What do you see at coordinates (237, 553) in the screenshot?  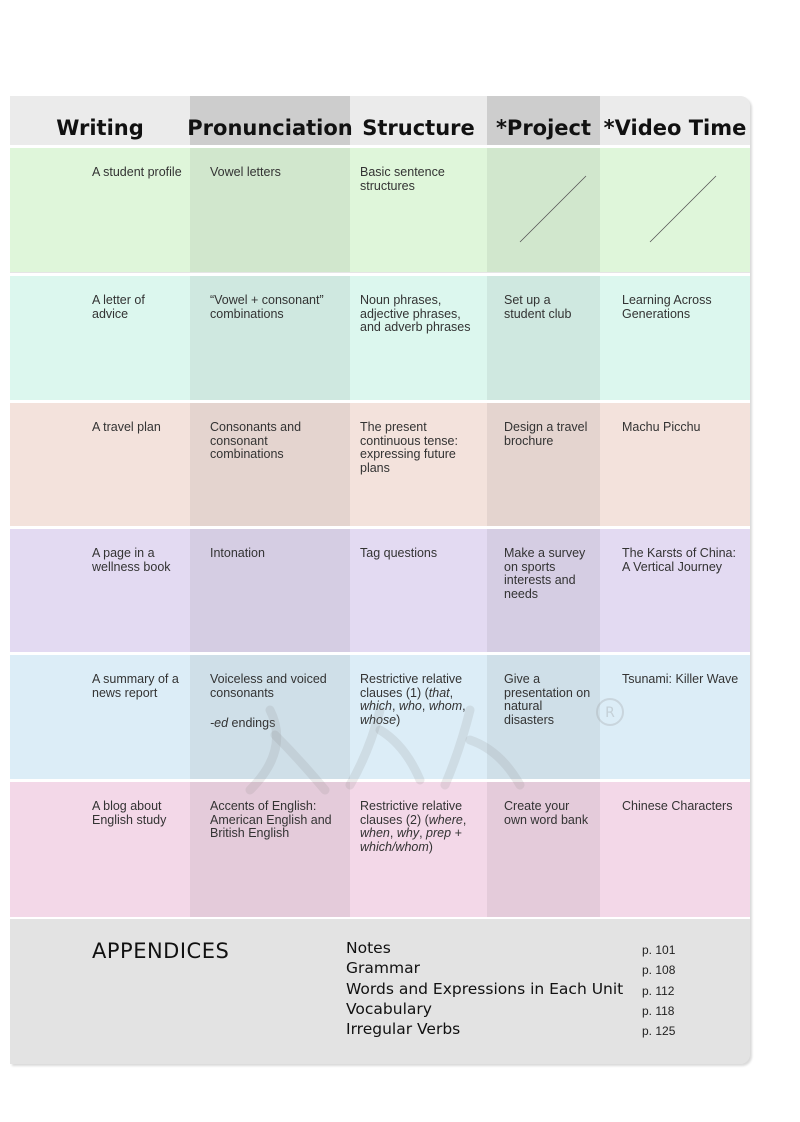 I see `cell-pronunciation: Intonation` at bounding box center [237, 553].